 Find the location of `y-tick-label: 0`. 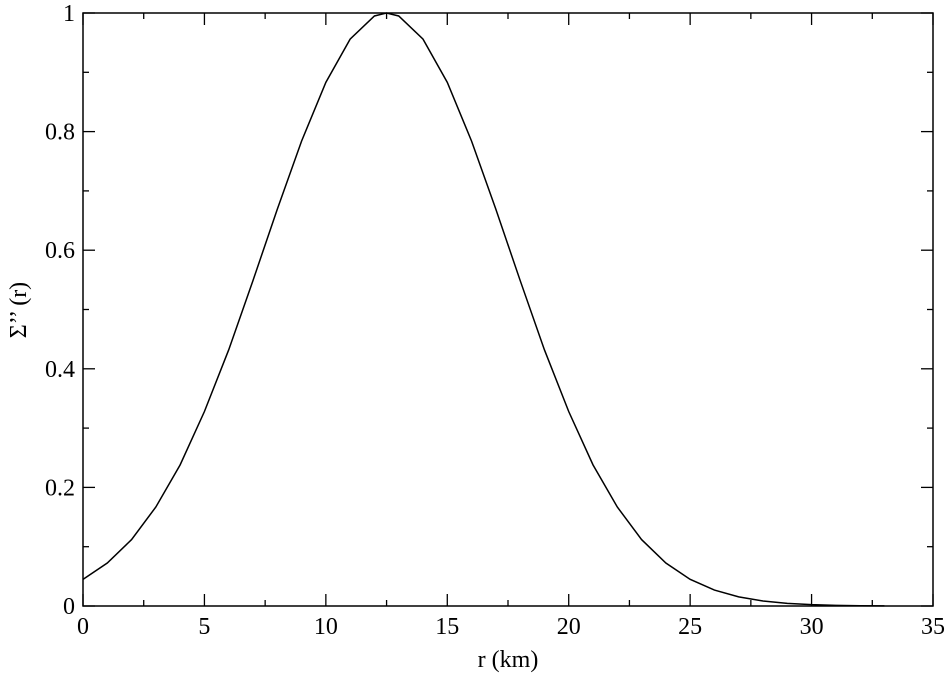

y-tick-label: 0 is located at coordinates (69, 607).